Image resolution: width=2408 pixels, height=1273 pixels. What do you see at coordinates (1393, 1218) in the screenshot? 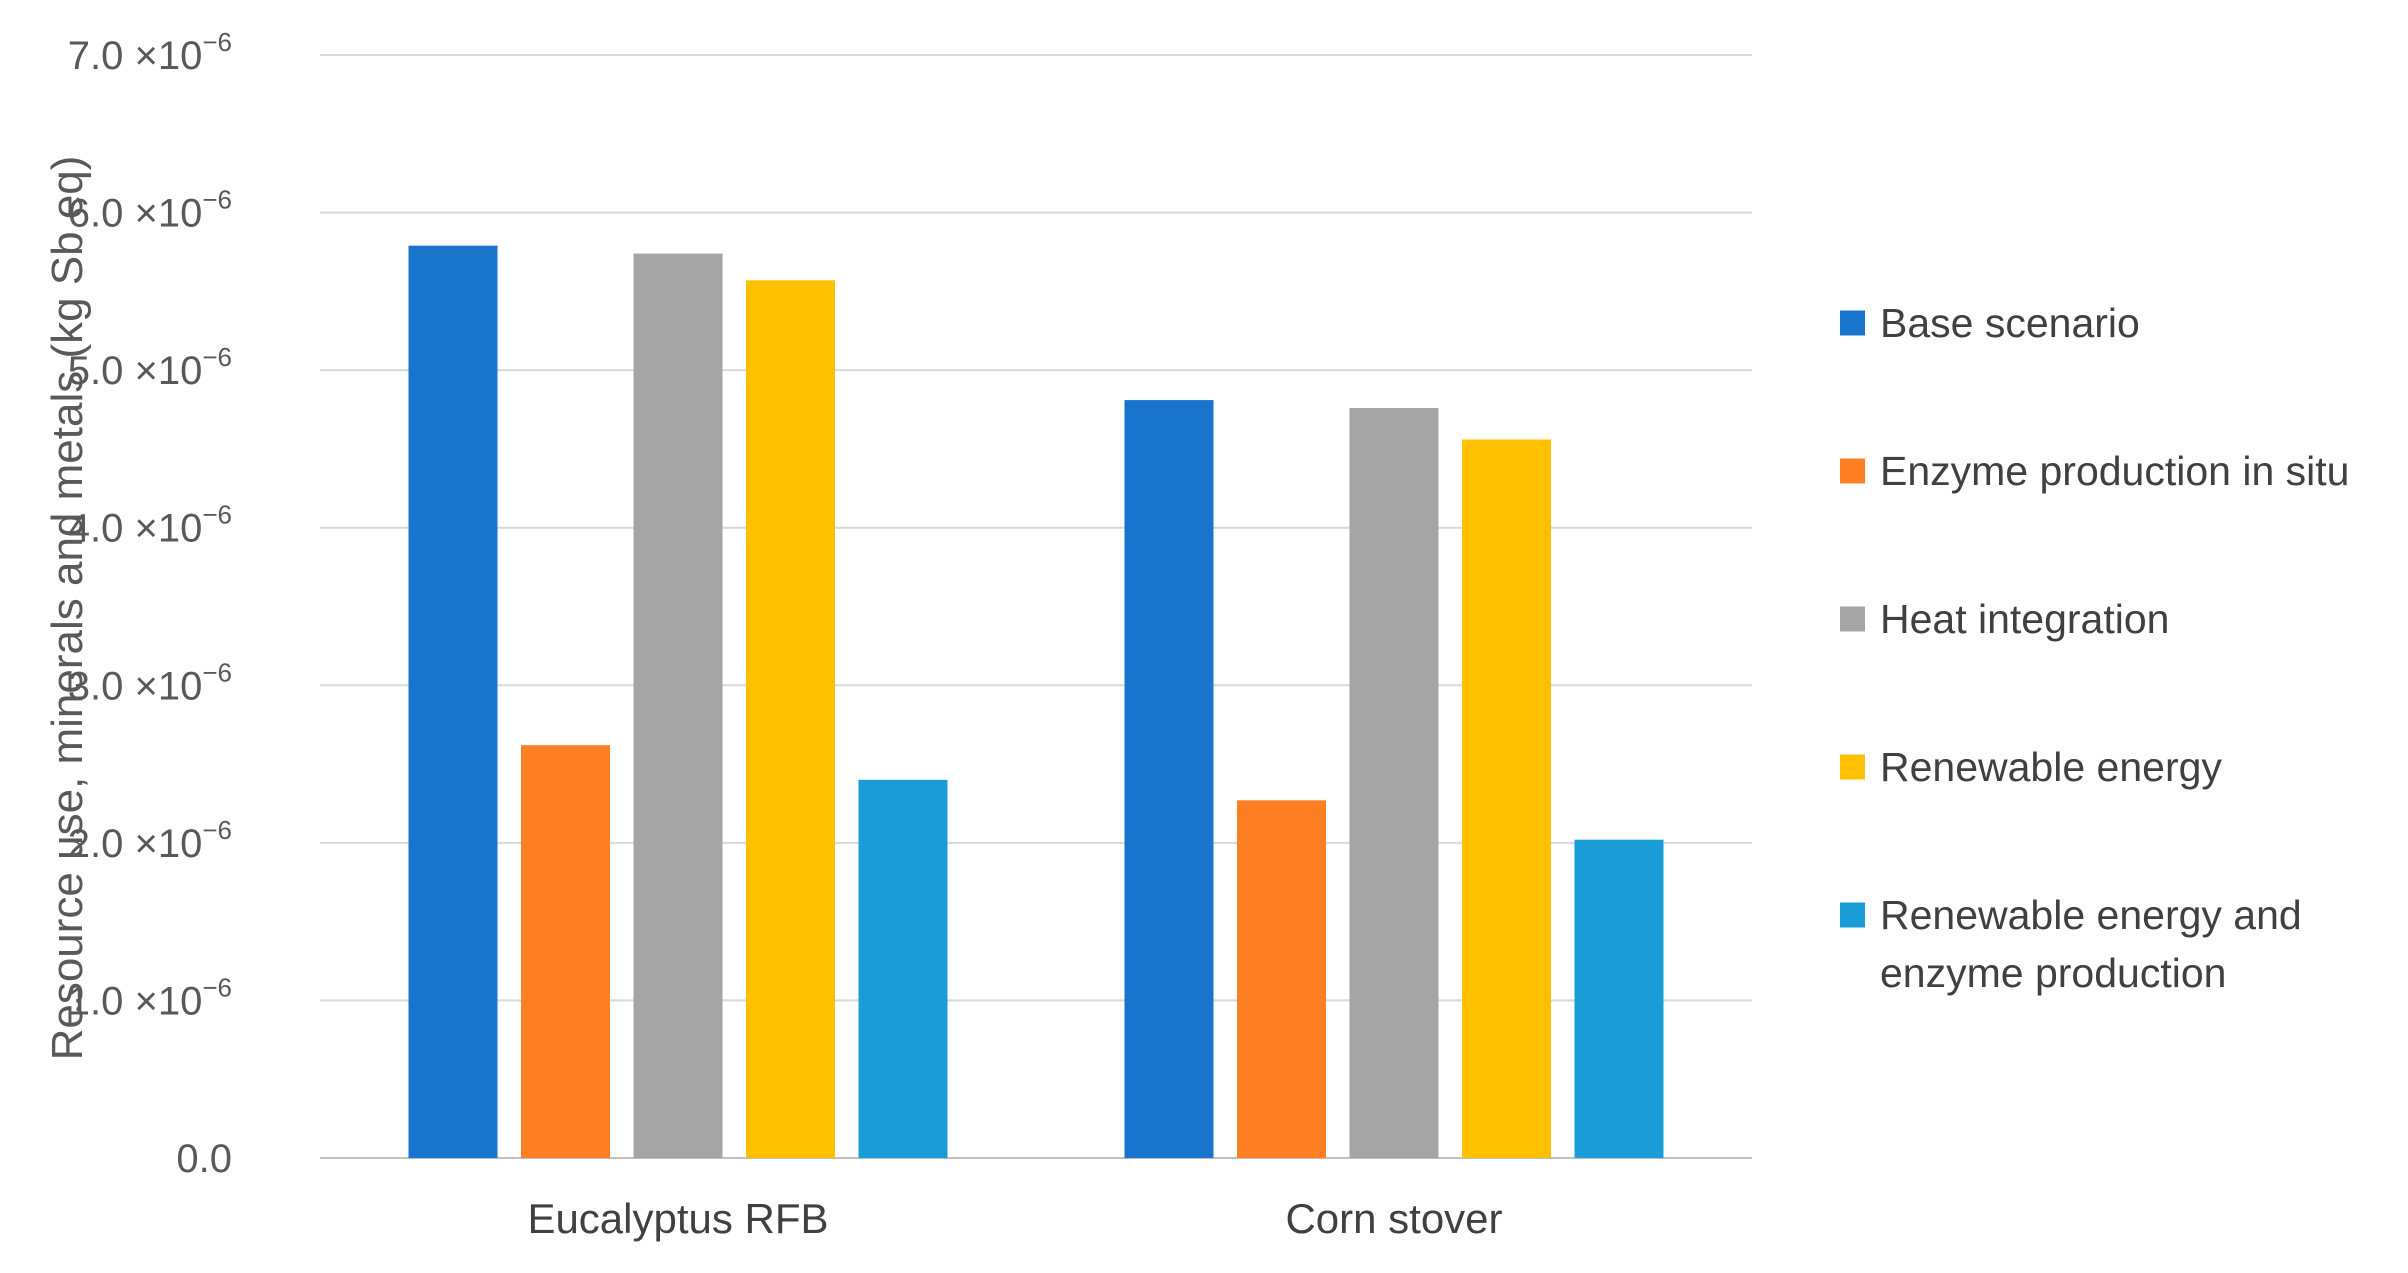
I see `x-category-label: Corn stover` at bounding box center [1393, 1218].